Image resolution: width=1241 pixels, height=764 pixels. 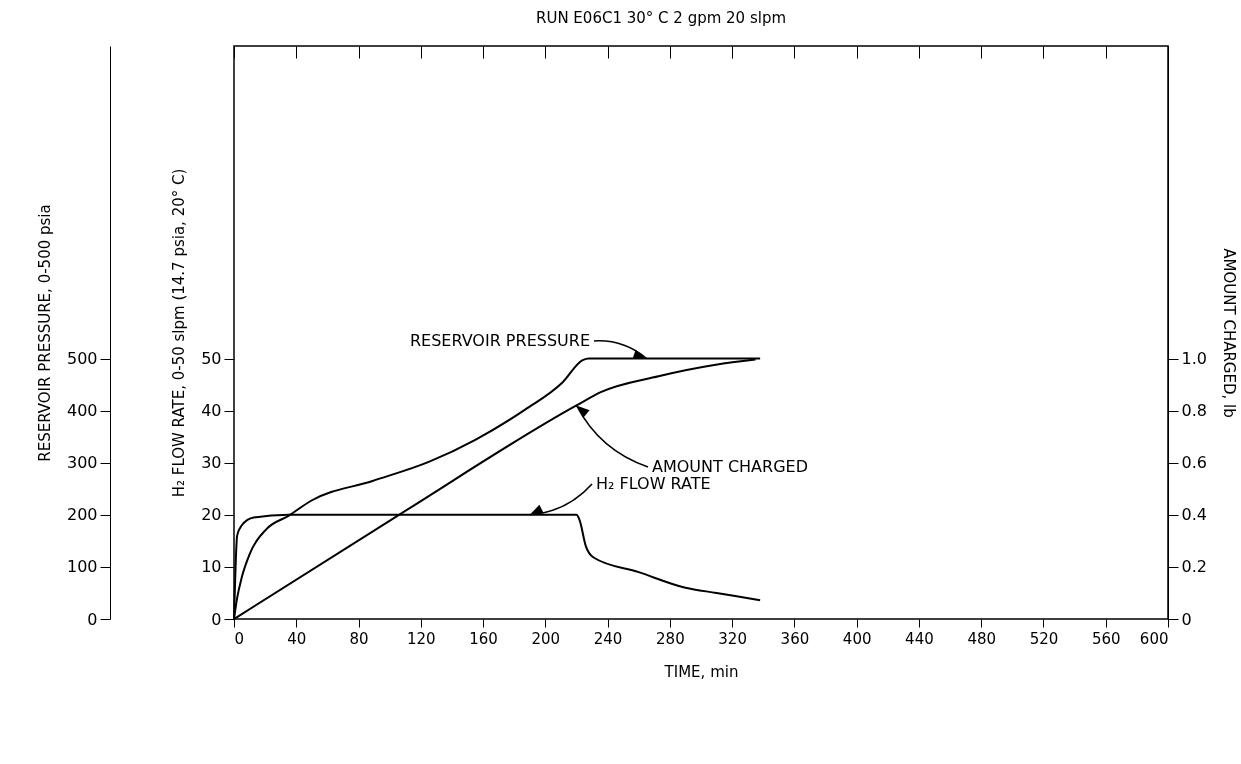 What do you see at coordinates (211, 567) in the screenshot?
I see `y3-tick-label: 10` at bounding box center [211, 567].